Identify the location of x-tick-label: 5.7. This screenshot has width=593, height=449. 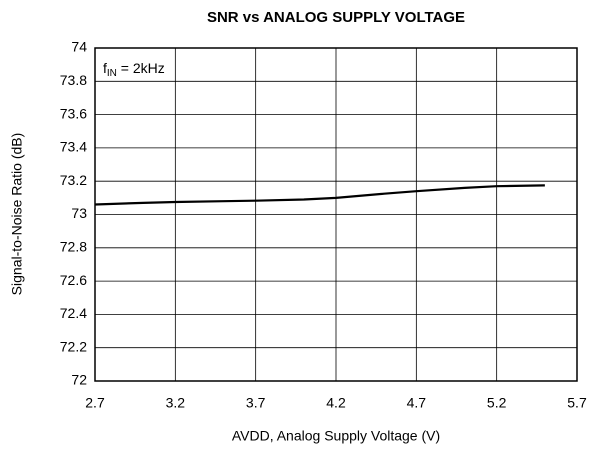
(577, 403).